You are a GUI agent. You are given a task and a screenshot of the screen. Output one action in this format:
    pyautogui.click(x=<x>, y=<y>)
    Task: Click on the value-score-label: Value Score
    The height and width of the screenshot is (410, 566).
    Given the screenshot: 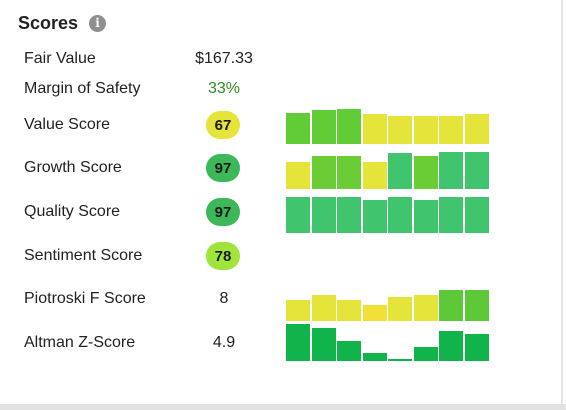 What is the action you would take?
    pyautogui.click(x=67, y=124)
    